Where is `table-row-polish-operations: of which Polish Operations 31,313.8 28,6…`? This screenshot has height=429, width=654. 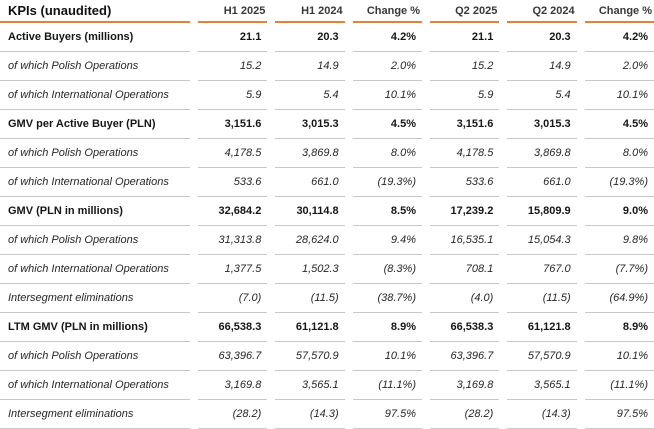 table-row-polish-operations: of which Polish Operations 31,313.8 28,6… is located at coordinates (327, 240).